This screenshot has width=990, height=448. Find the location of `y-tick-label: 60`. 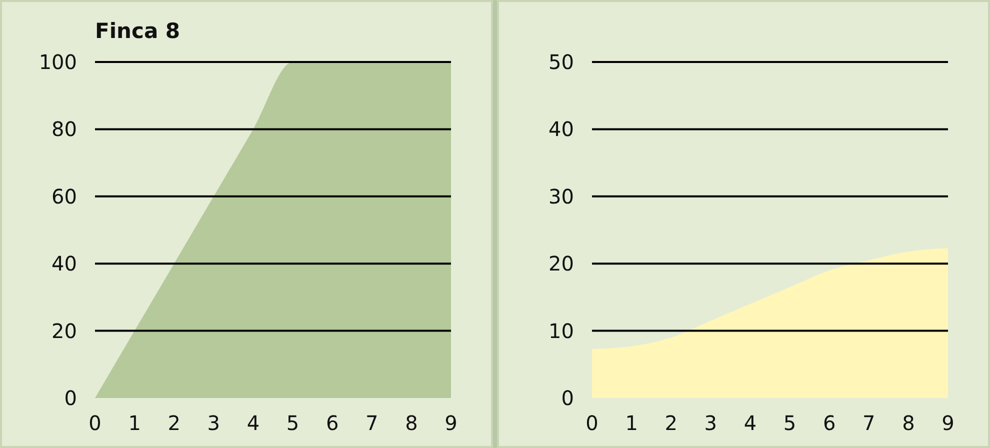

y-tick-label: 60 is located at coordinates (64, 196).